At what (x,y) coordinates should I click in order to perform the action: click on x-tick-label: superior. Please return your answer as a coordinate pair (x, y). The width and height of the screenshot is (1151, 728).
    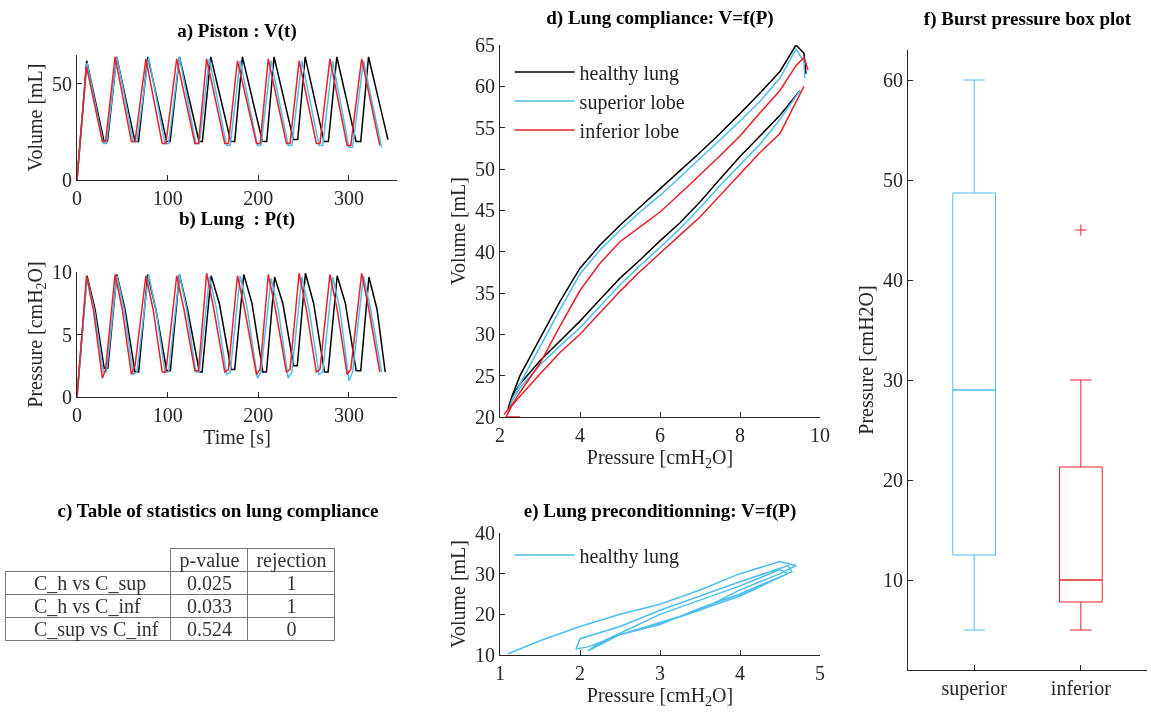
    Looking at the image, I should click on (974, 688).